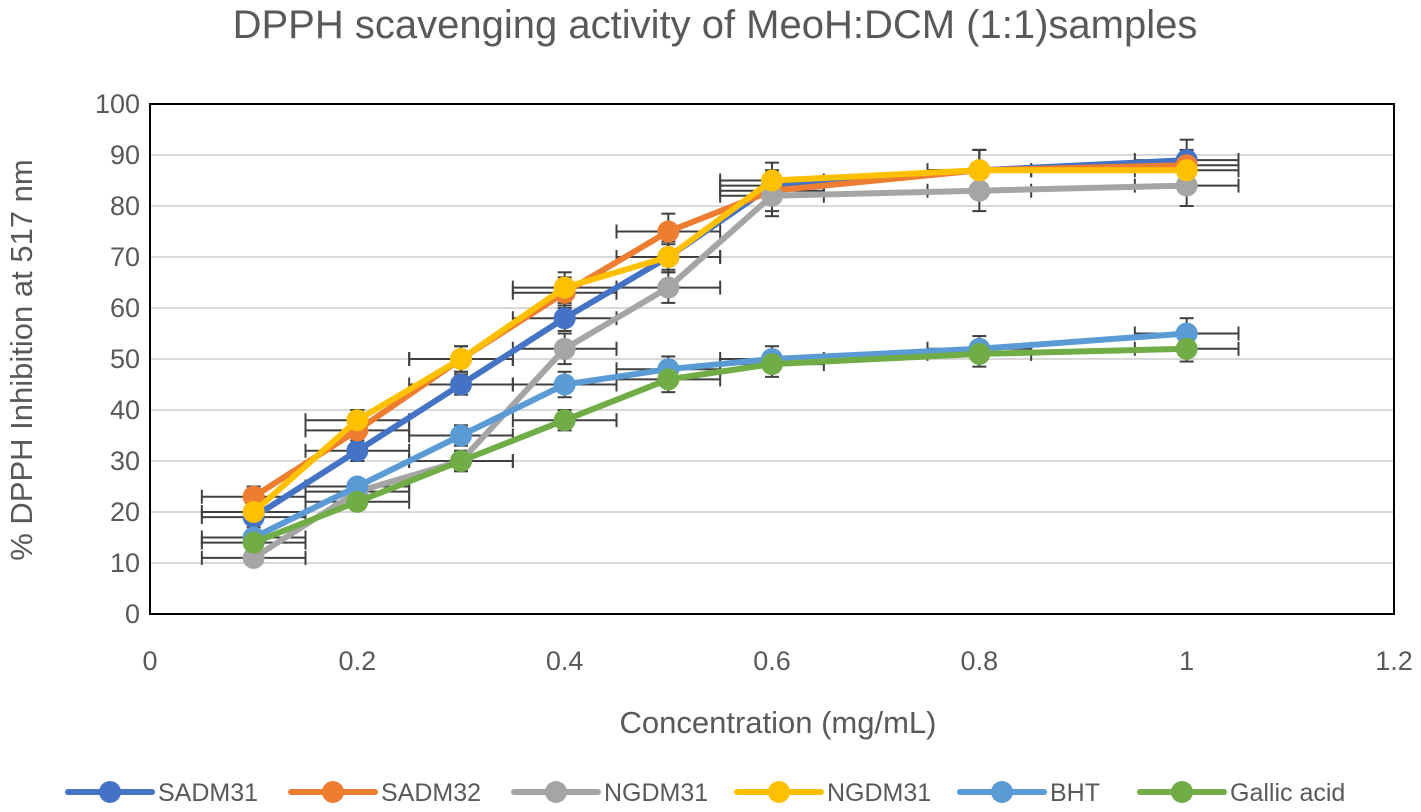 The width and height of the screenshot is (1421, 812). What do you see at coordinates (1186, 661) in the screenshot?
I see `x-tick-label: 1` at bounding box center [1186, 661].